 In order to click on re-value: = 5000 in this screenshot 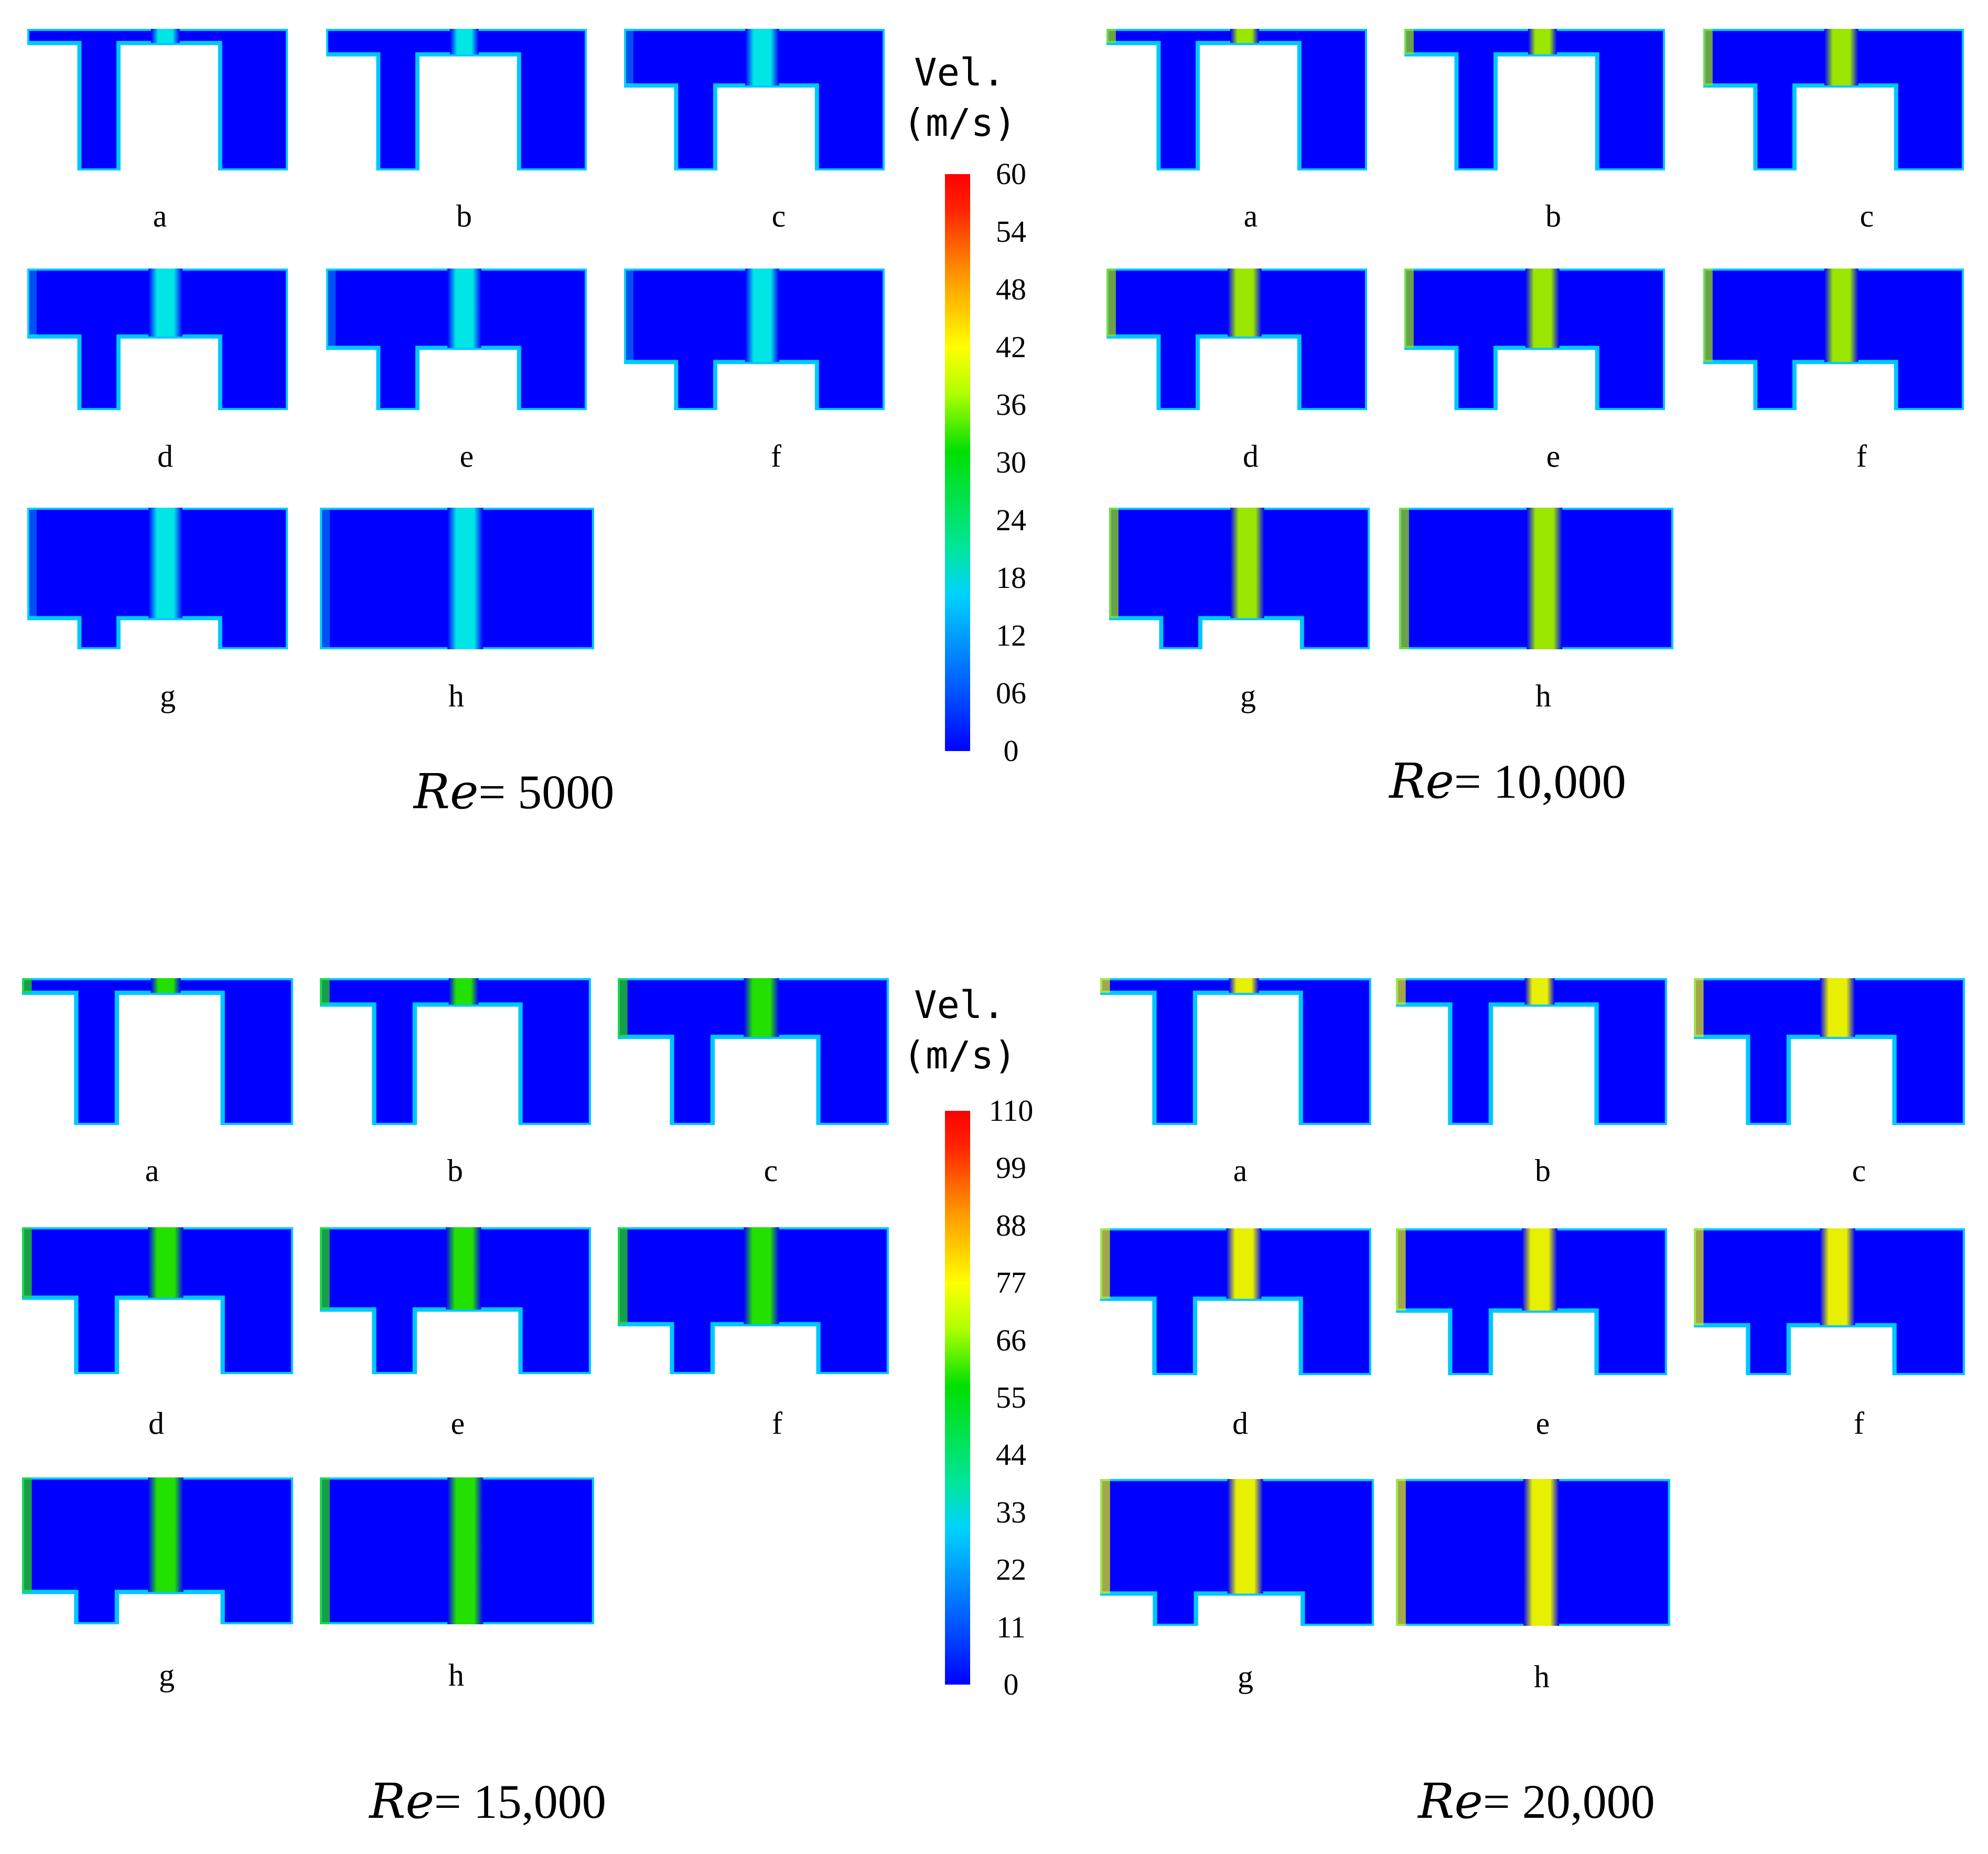, I will do `click(547, 792)`.